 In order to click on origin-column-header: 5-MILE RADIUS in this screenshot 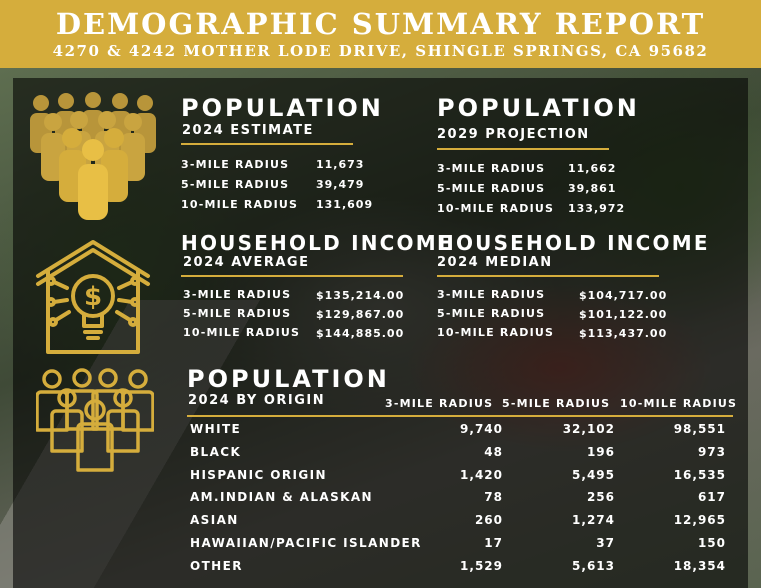, I will do `click(556, 403)`.